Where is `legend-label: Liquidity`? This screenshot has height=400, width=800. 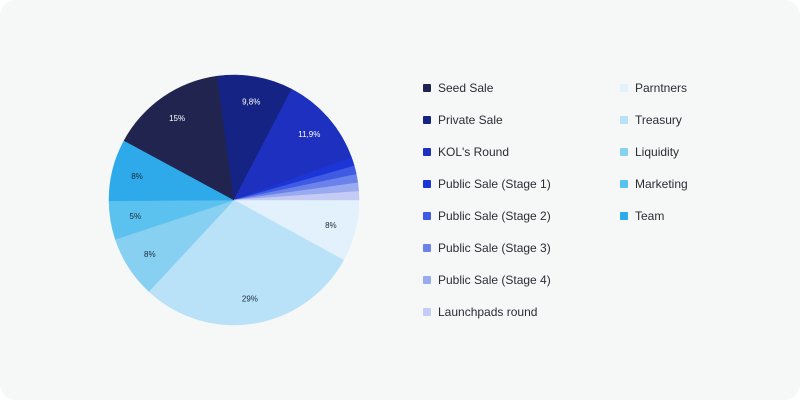 legend-label: Liquidity is located at coordinates (657, 152).